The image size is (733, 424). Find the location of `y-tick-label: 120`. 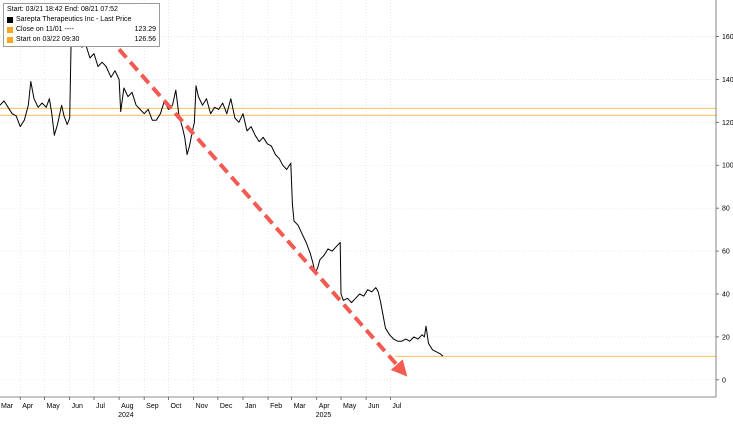

y-tick-label: 120 is located at coordinates (727, 123).